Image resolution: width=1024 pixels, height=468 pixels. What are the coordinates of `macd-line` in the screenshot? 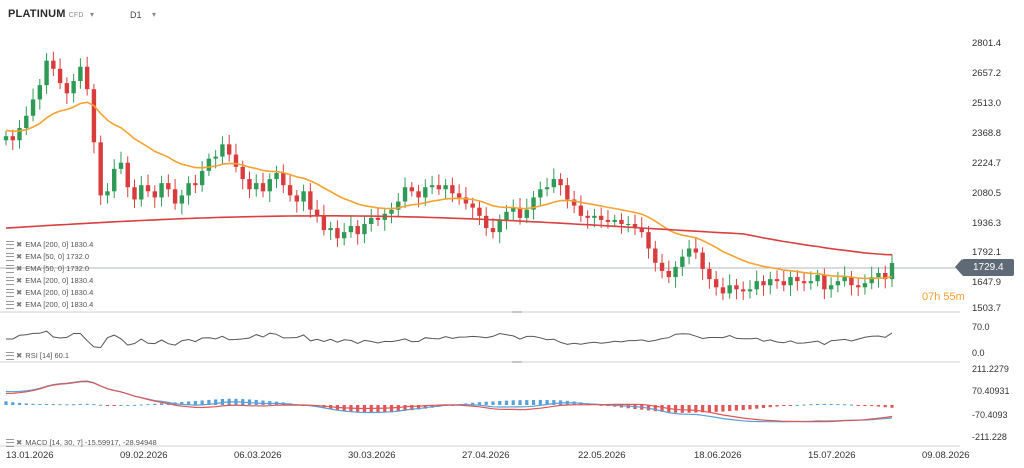 It's located at (449, 401).